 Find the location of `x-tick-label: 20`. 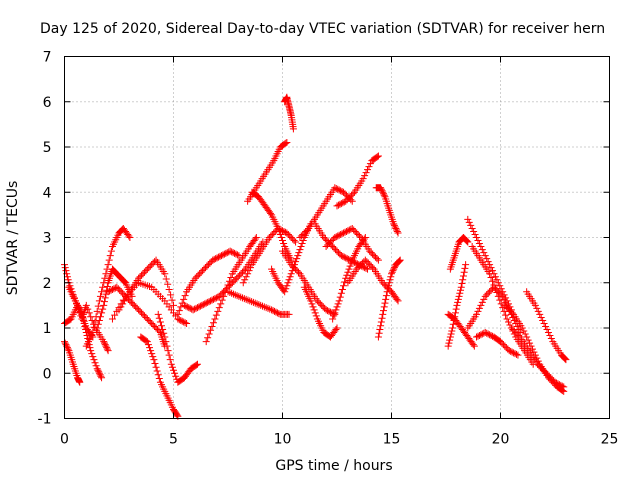

x-tick-label: 20 is located at coordinates (501, 440).